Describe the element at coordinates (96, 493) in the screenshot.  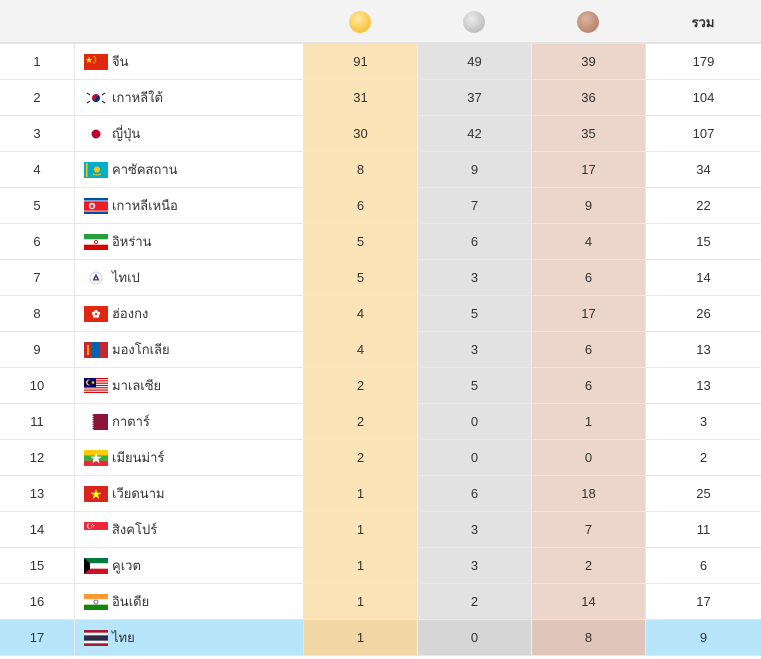
I see `vietnam-flag-icon` at that location.